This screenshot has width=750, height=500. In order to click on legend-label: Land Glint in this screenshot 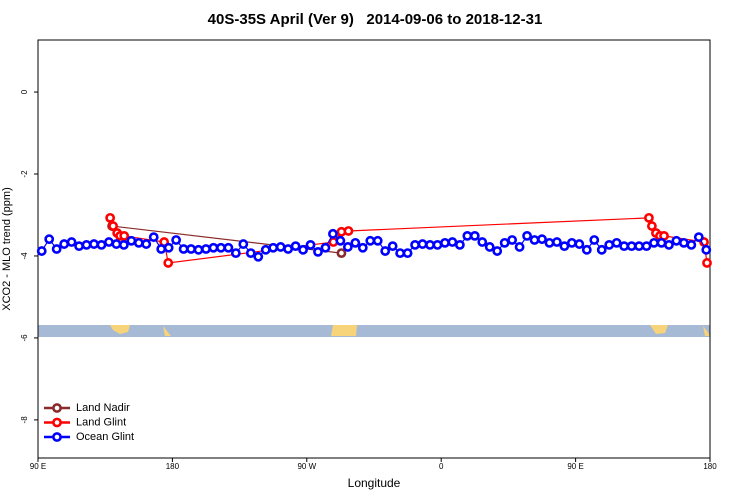, I will do `click(101, 422)`.